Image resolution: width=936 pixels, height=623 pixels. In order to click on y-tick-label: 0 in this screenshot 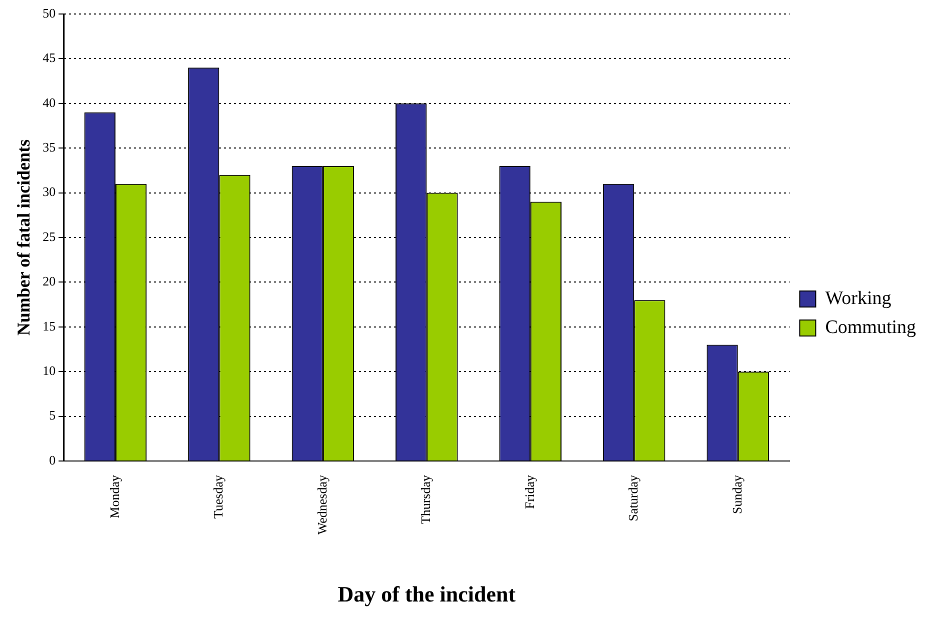, I will do `click(52, 460)`.